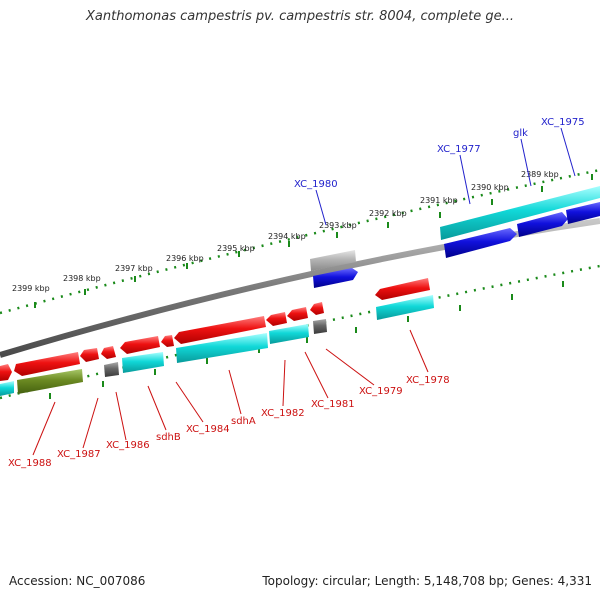  Describe the element at coordinates (30, 463) in the screenshot. I see `gene-label-xc1988: XC_1988` at that location.